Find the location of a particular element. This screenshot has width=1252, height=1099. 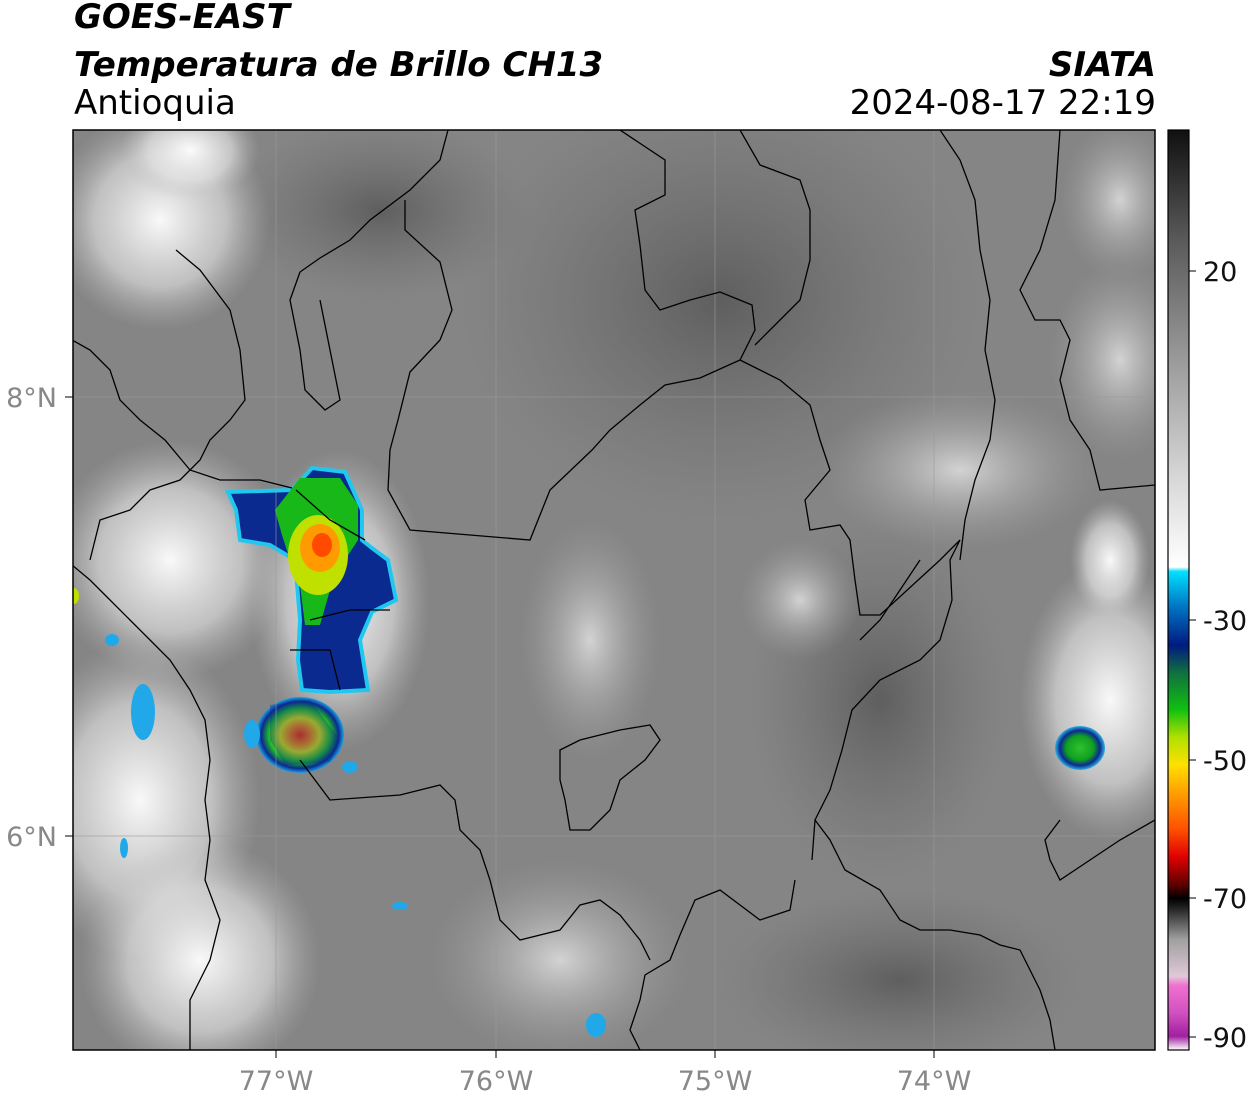

colorbar-tick-label: -90 is located at coordinates (1225, 1038).